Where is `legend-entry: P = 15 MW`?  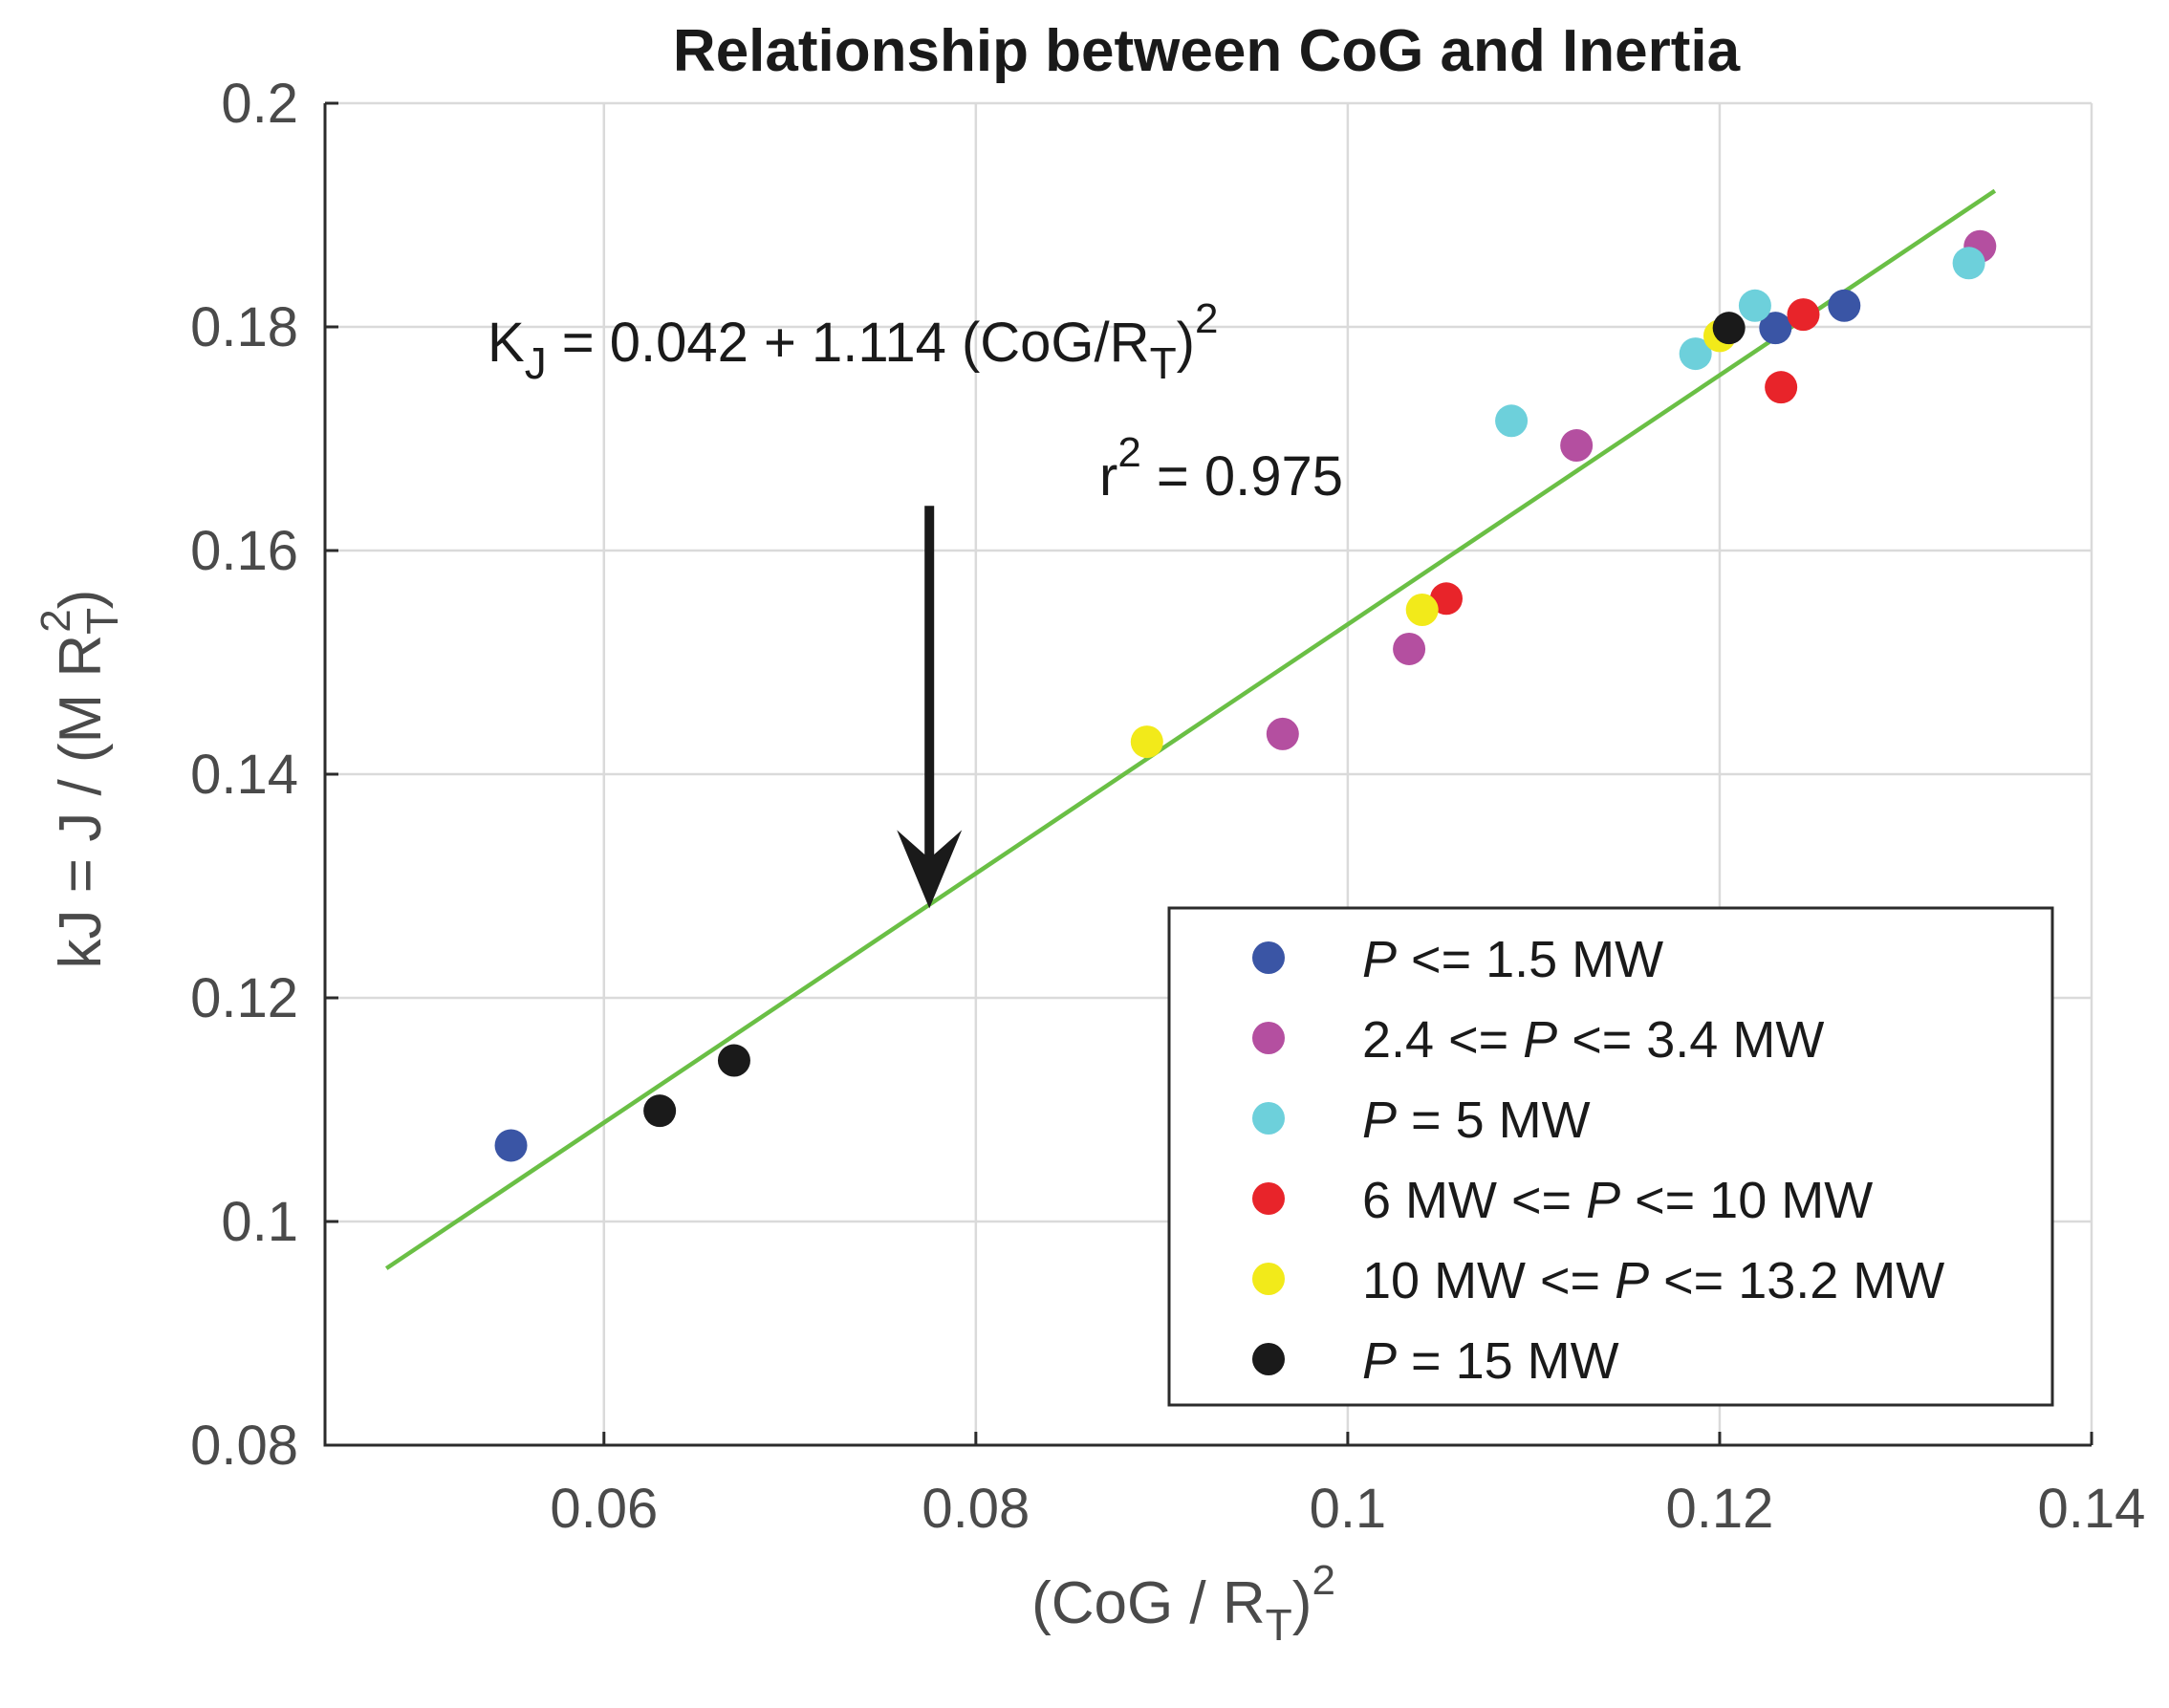
legend-entry: P = 15 MW is located at coordinates (1490, 1361).